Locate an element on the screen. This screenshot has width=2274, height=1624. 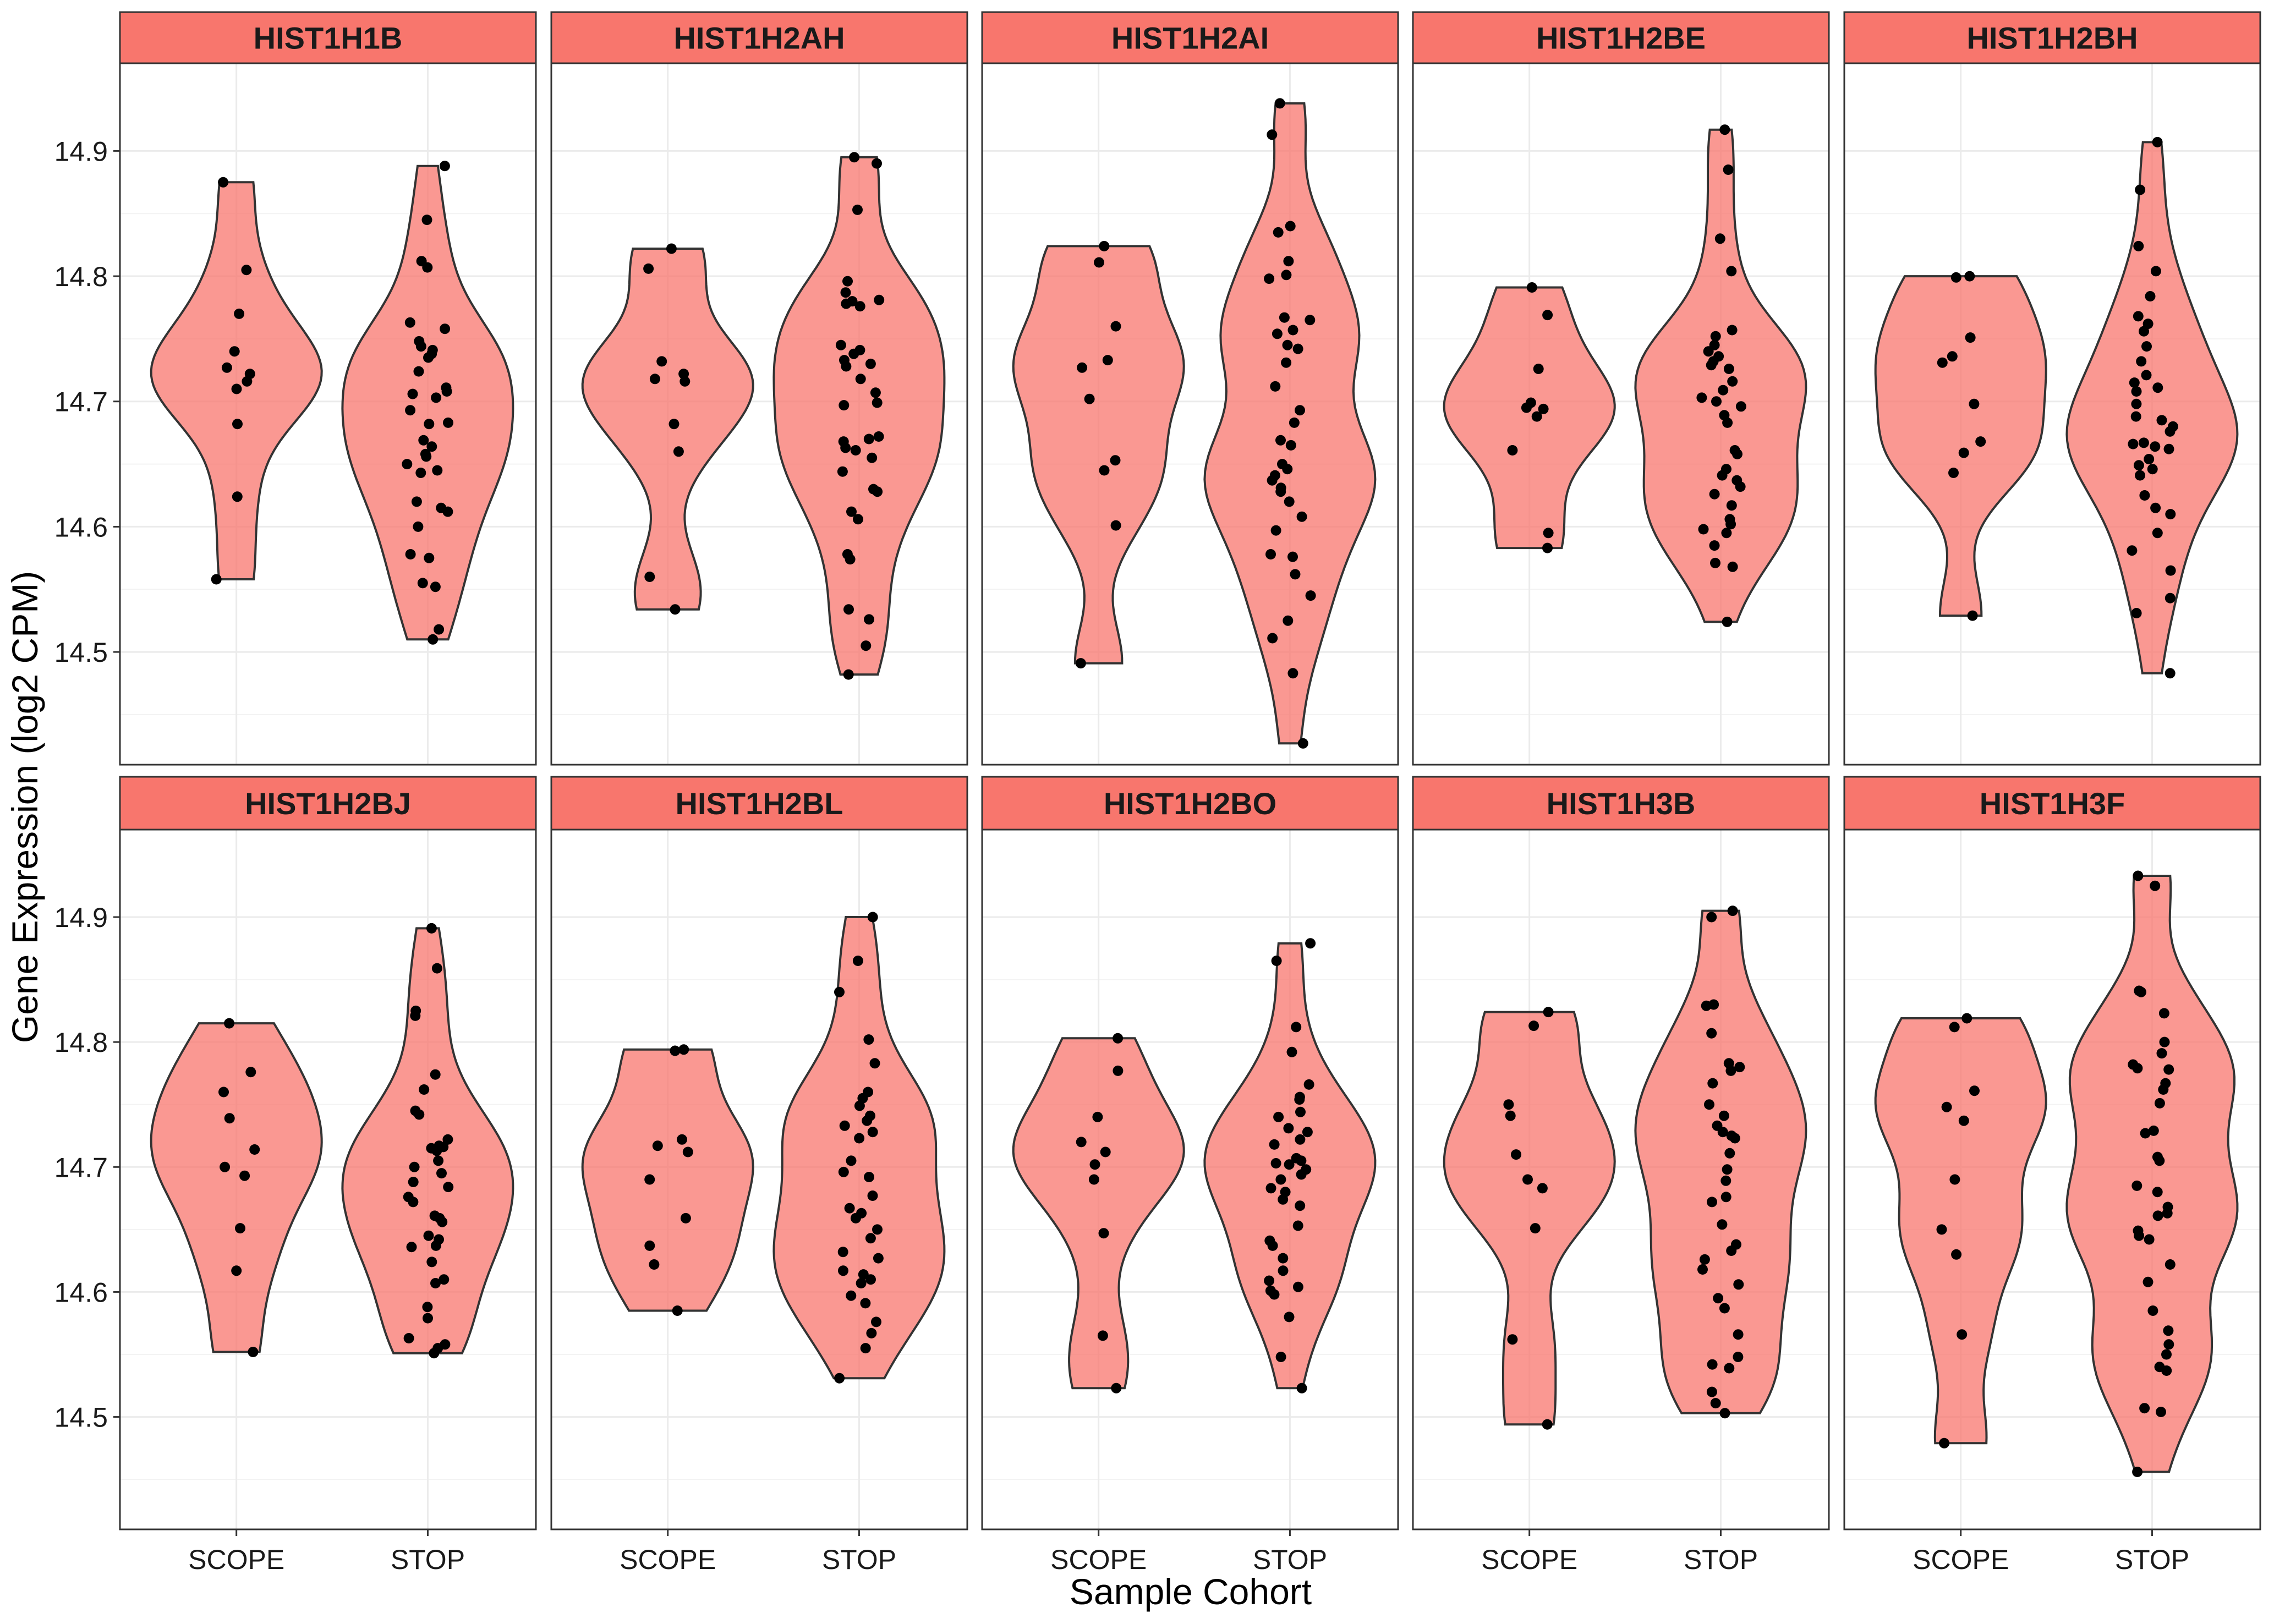
facet-panel: HIST1H2AH is located at coordinates (759, 388).